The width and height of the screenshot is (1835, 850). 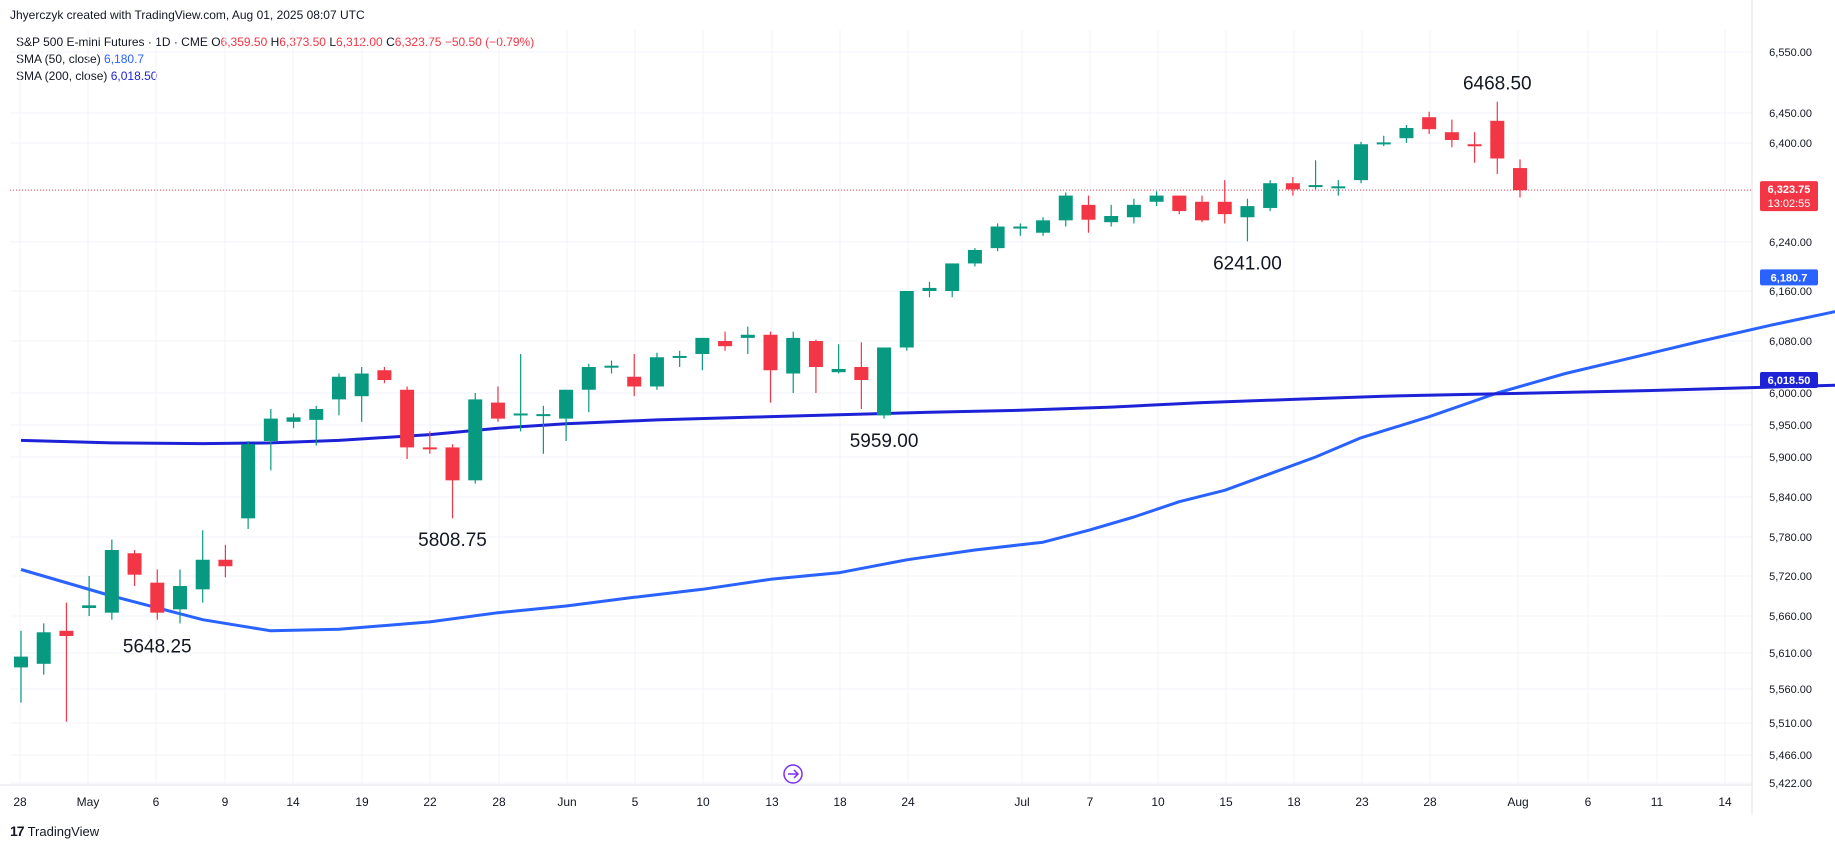 What do you see at coordinates (134, 76) in the screenshot?
I see `sma200-value: 6,018.50` at bounding box center [134, 76].